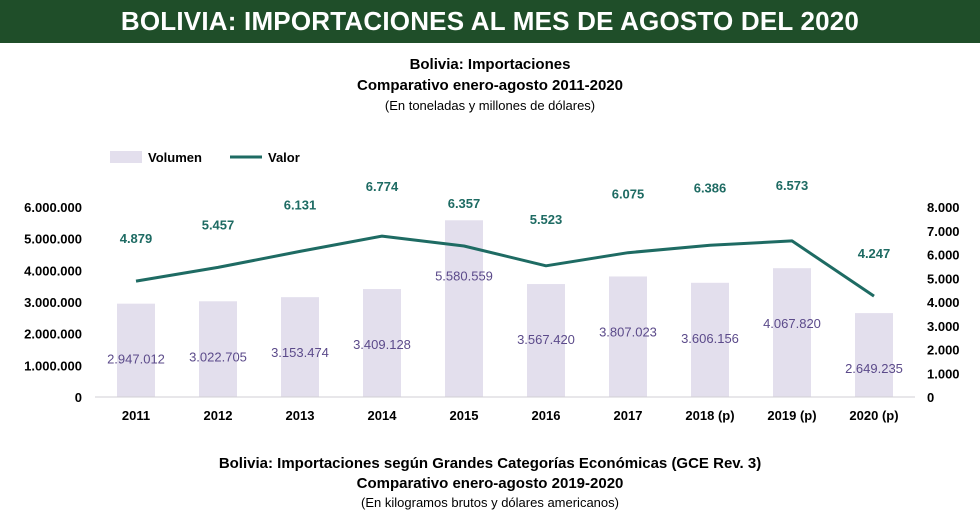  Describe the element at coordinates (383, 415) in the screenshot. I see `x-tick-label: 2014` at that location.